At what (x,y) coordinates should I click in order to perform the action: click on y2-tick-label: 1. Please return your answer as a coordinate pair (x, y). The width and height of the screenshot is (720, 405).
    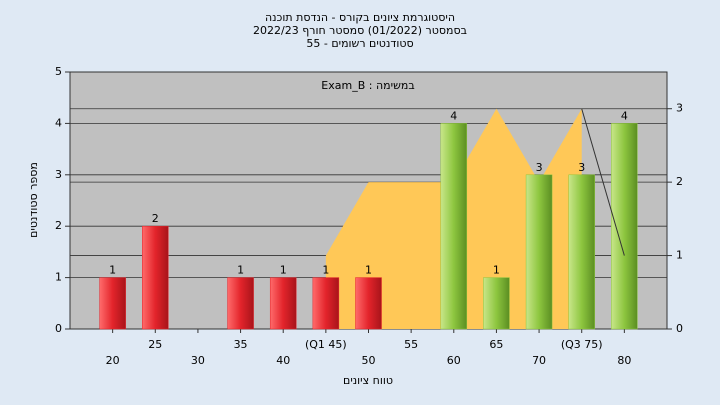
    Looking at the image, I should click on (679, 255).